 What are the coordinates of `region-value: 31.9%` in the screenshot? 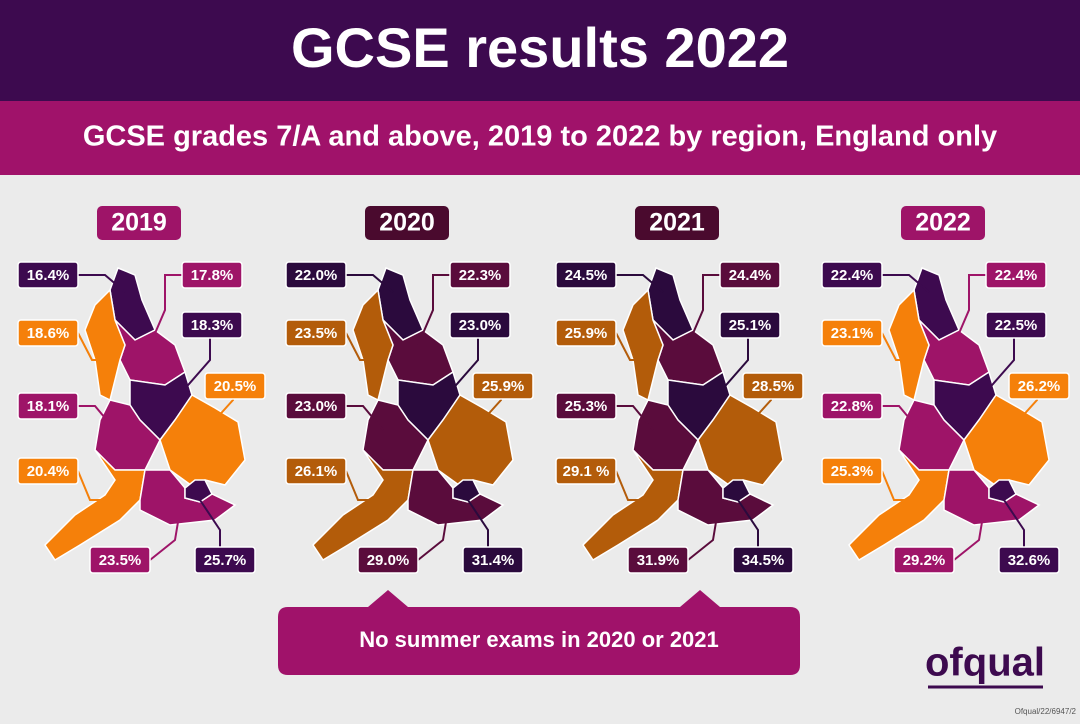 It's located at (658, 560).